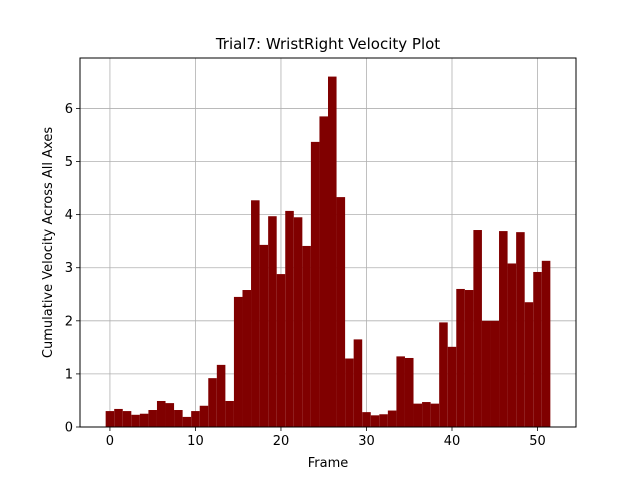  Describe the element at coordinates (537, 441) in the screenshot. I see `x-tick-label: 50` at that location.